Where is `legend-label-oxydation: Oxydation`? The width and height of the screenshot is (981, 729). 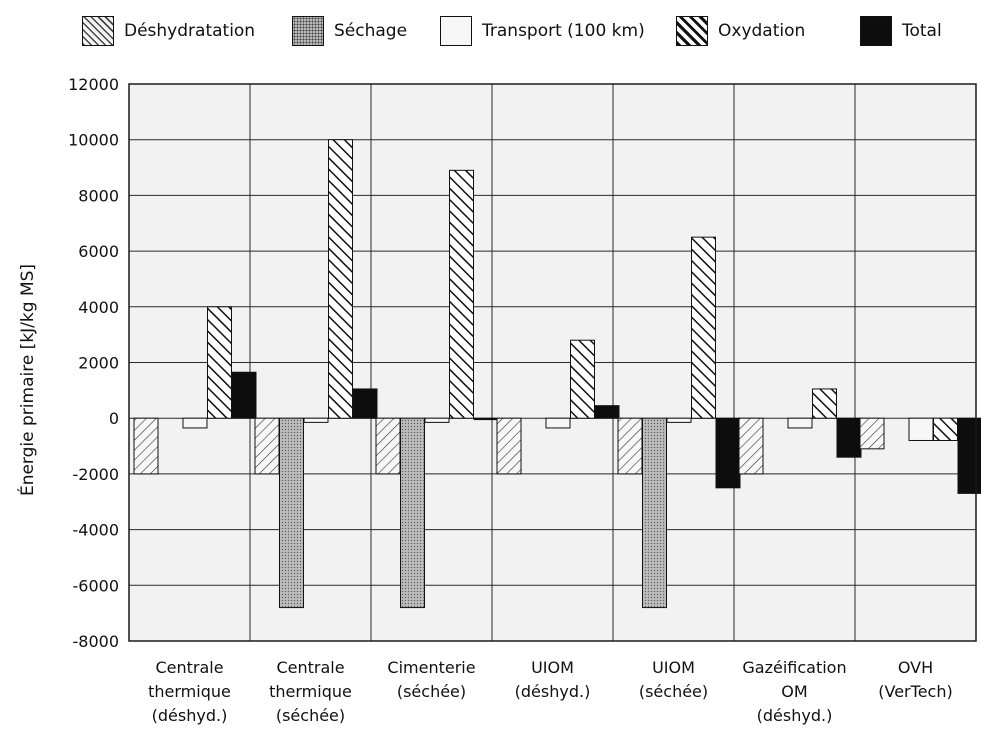 legend-label-oxydation: Oxydation is located at coordinates (762, 31).